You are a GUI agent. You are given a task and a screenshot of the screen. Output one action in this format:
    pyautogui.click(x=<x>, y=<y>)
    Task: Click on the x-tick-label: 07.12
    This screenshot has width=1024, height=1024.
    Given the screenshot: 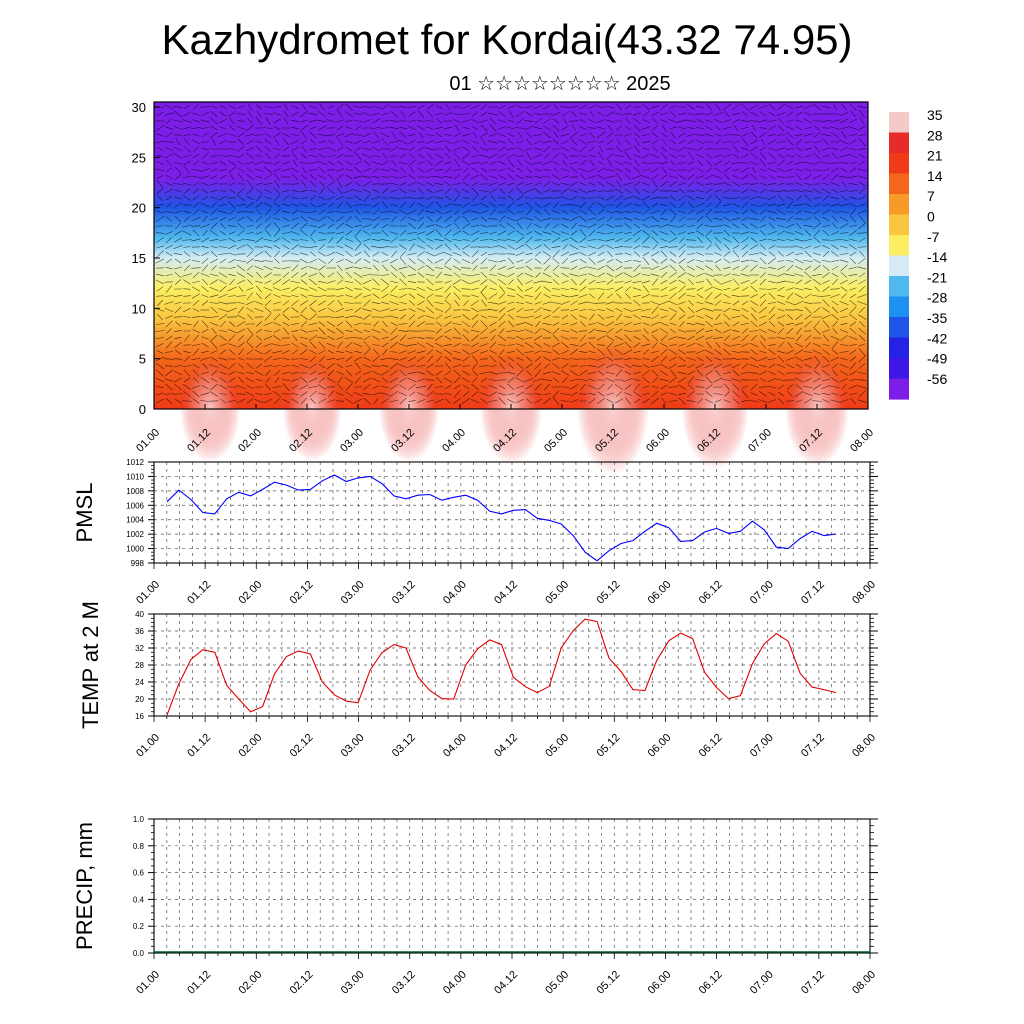 What is the action you would take?
    pyautogui.click(x=813, y=746)
    